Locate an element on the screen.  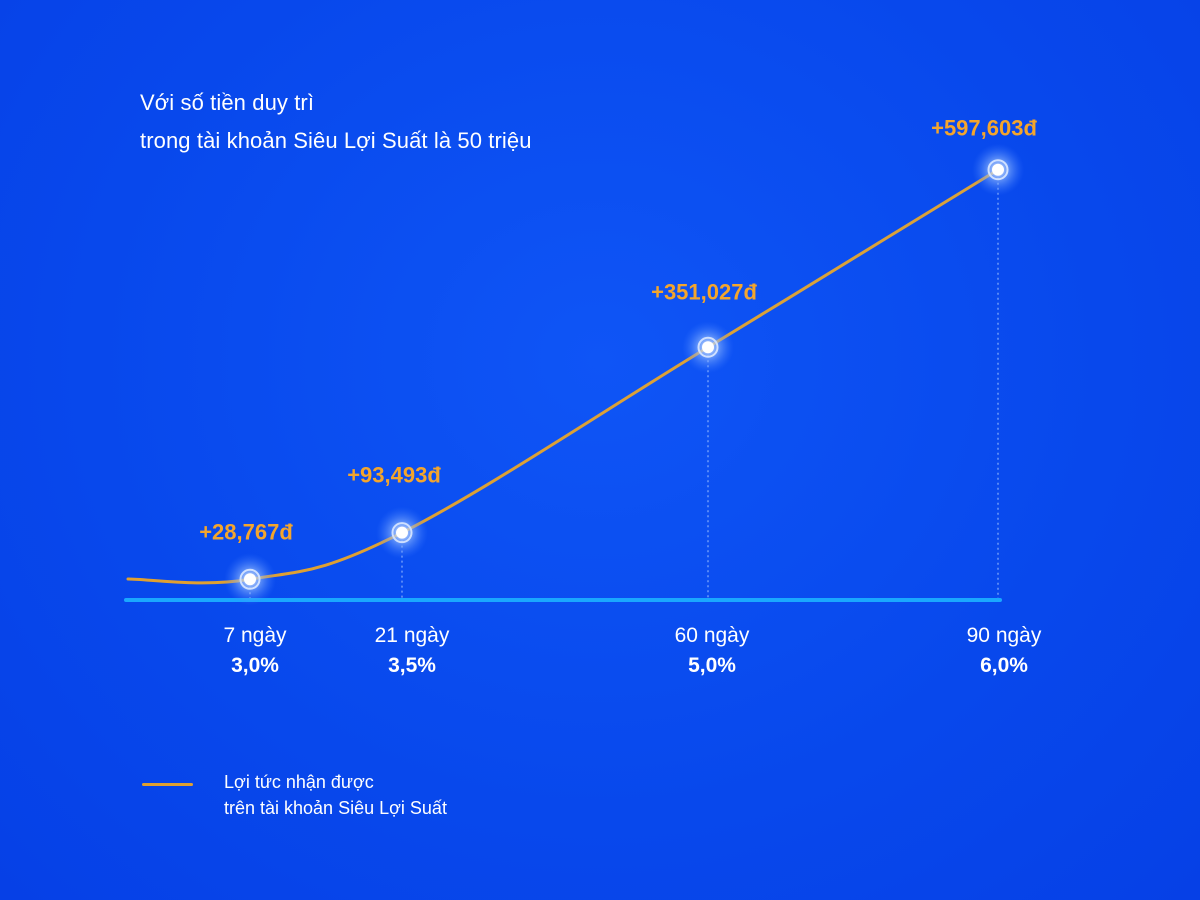
value-label-3: +597,603đ is located at coordinates (984, 128).